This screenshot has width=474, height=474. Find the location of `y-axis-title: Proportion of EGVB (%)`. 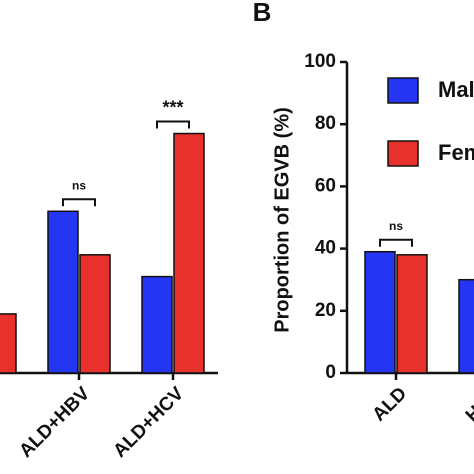

y-axis-title: Proportion of EGVB (%) is located at coordinates (282, 220).